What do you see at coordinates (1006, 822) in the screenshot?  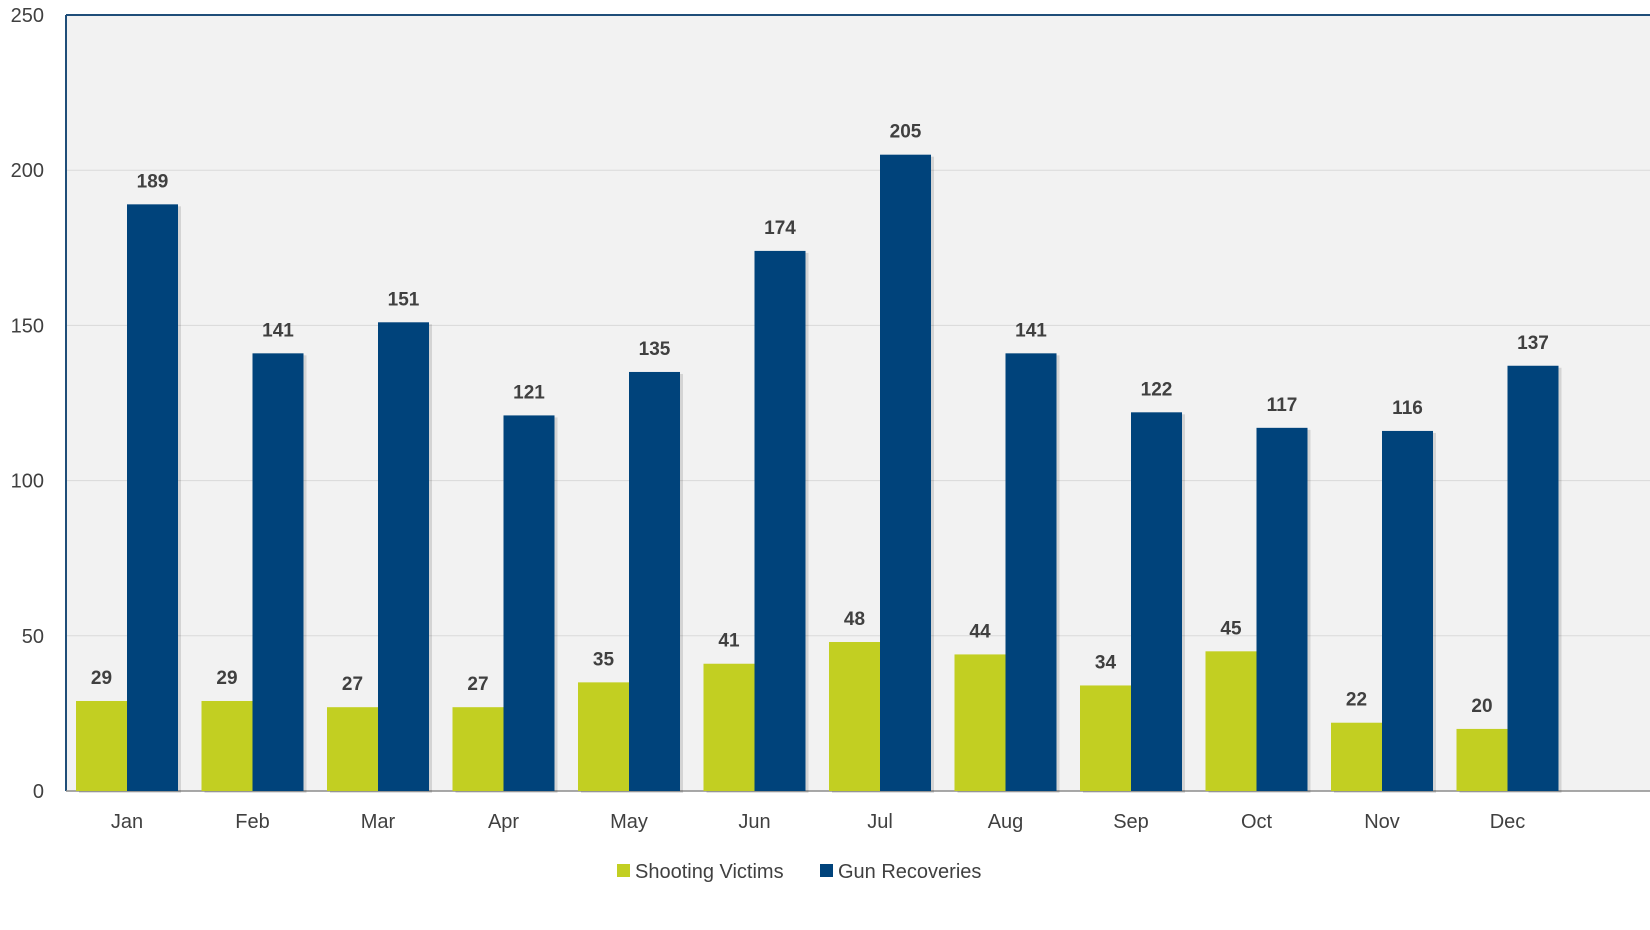 I see `x-tick-label: Aug` at bounding box center [1006, 822].